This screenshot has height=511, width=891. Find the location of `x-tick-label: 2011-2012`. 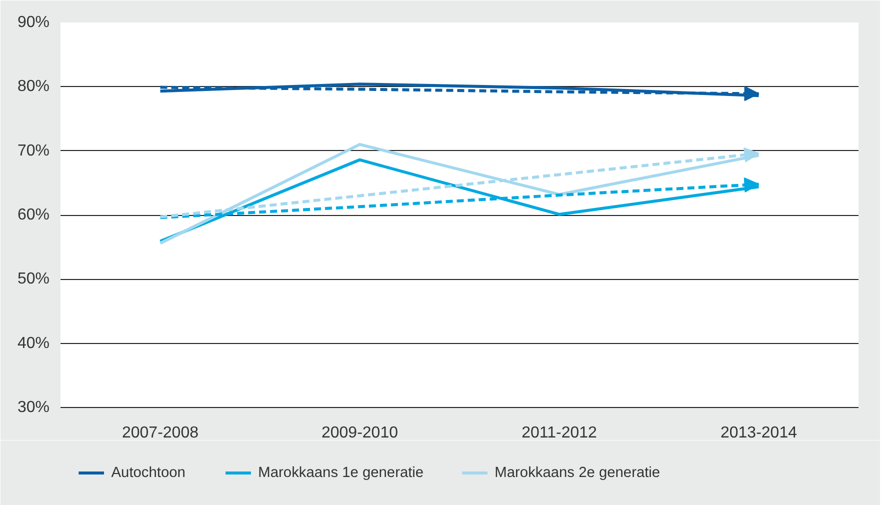

x-tick-label: 2011-2012 is located at coordinates (560, 433).